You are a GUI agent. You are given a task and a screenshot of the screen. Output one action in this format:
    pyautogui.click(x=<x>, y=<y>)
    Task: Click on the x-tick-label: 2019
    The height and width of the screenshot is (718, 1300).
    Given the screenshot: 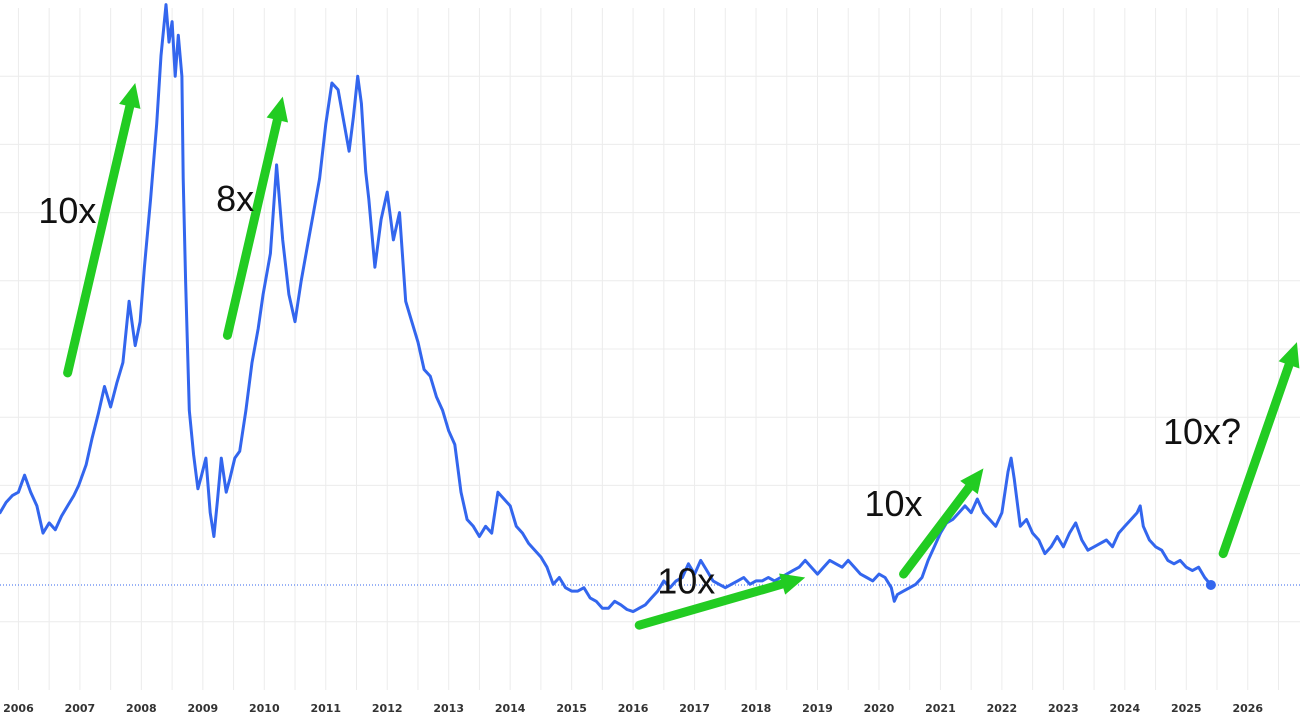 What is the action you would take?
    pyautogui.click(x=817, y=708)
    